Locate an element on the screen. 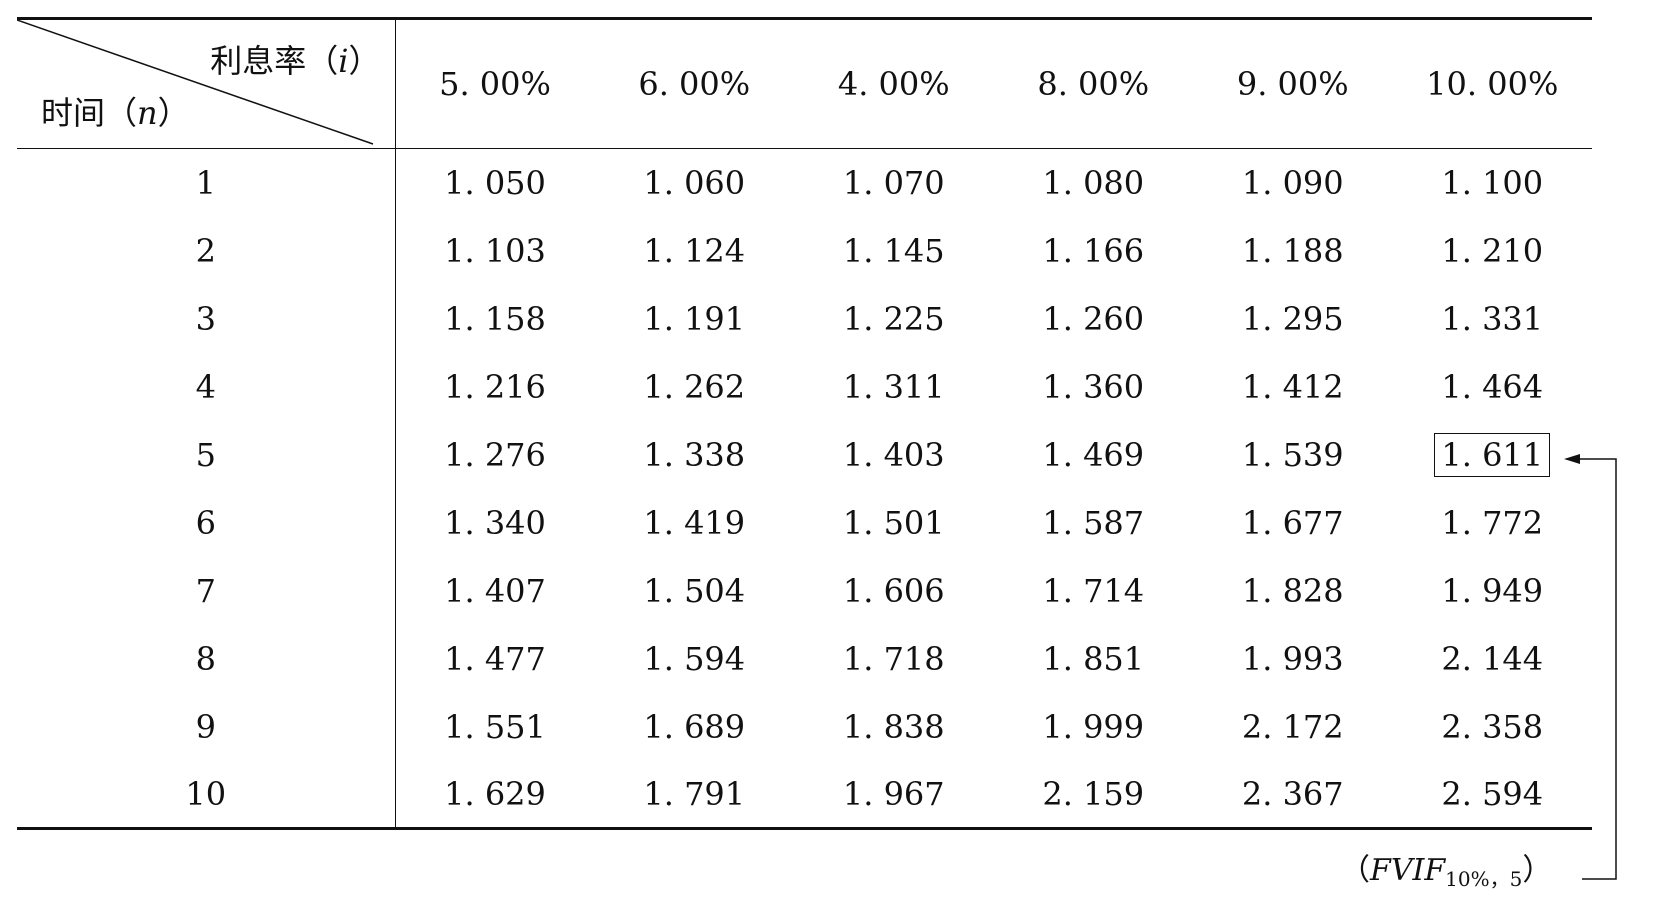 Image resolution: width=1655 pixels, height=908 pixels. value-cell: 1. 587 is located at coordinates (1093, 522).